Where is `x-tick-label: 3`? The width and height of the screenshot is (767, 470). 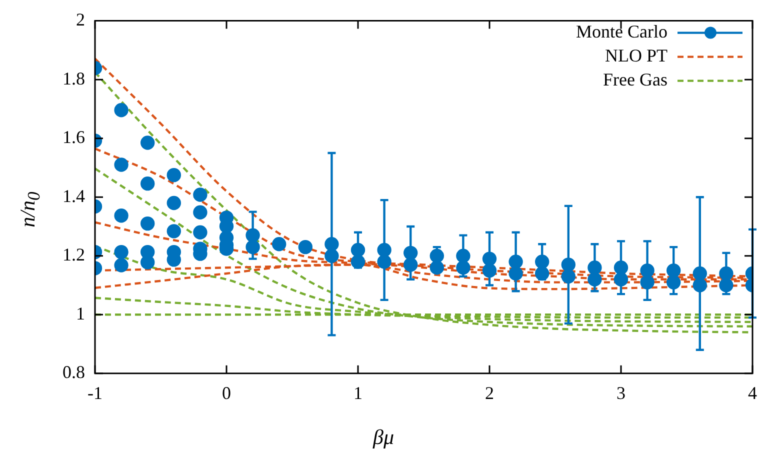
x-tick-label: 3 is located at coordinates (621, 392).